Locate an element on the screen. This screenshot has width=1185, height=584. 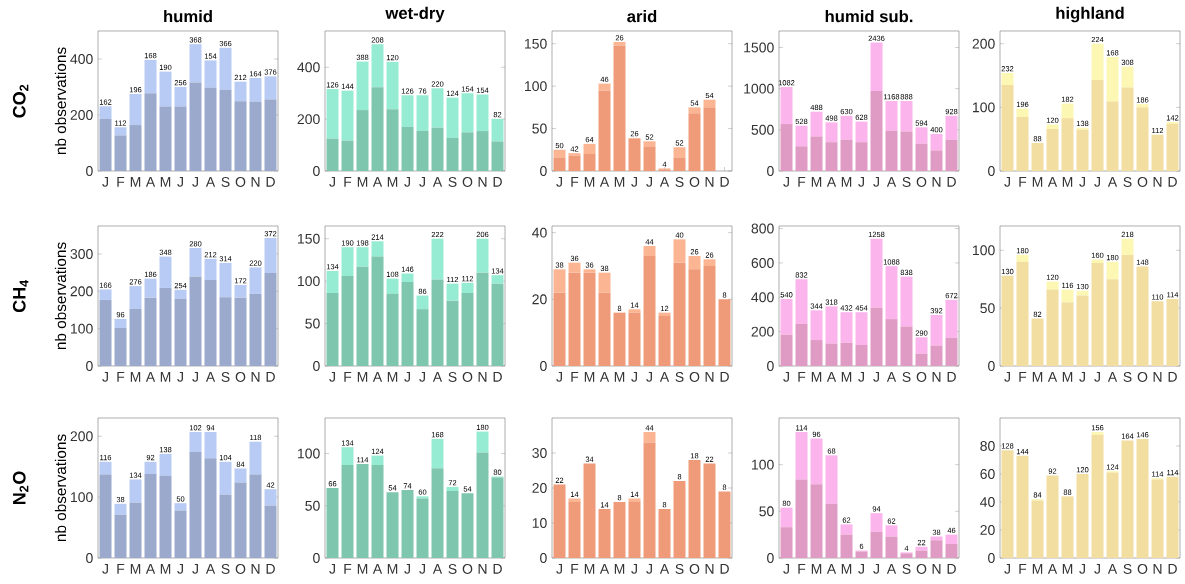
x-tick-label: O is located at coordinates (694, 377).